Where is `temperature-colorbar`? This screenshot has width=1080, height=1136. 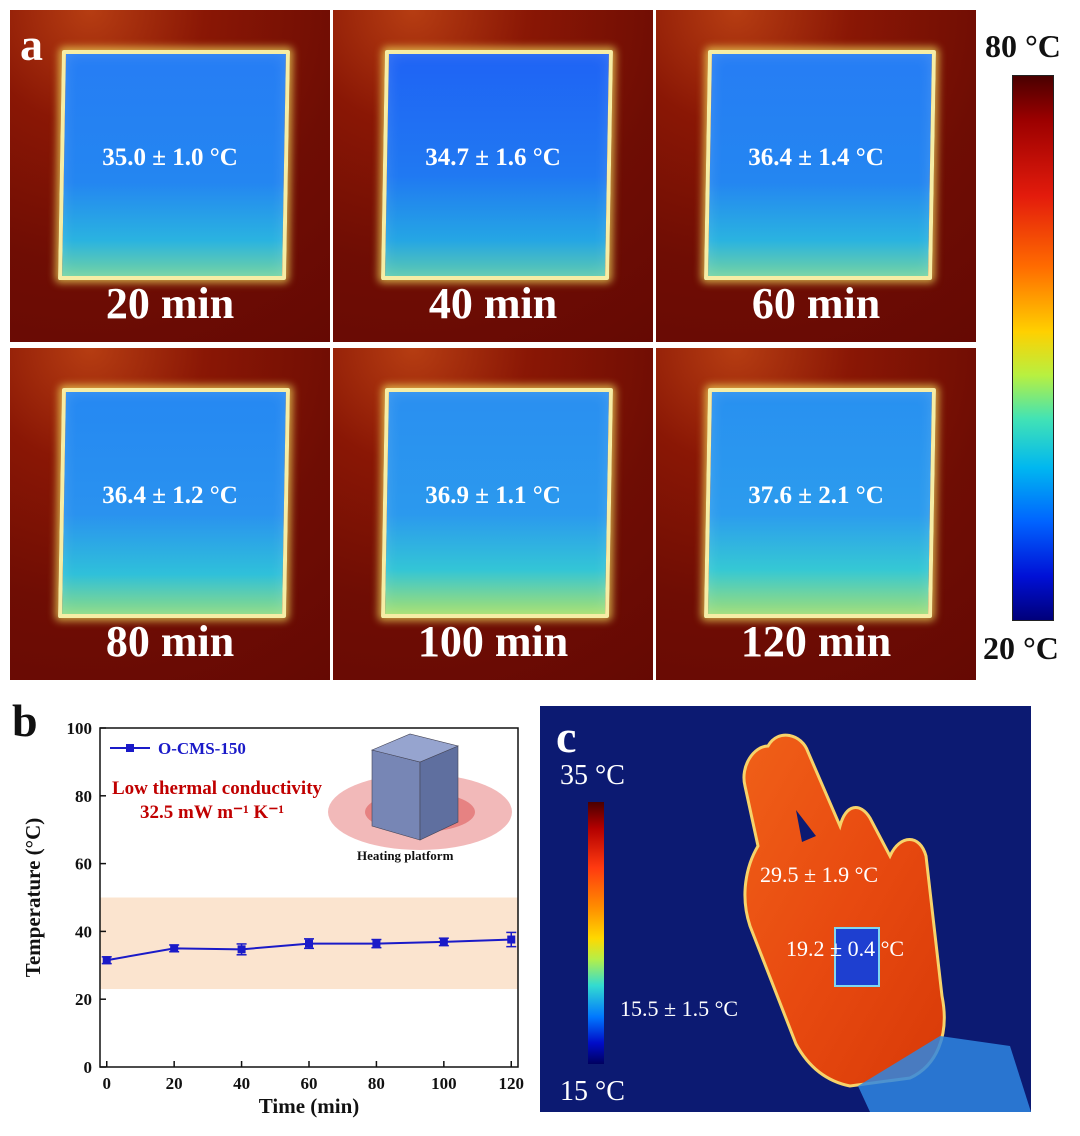
temperature-colorbar is located at coordinates (1033, 348).